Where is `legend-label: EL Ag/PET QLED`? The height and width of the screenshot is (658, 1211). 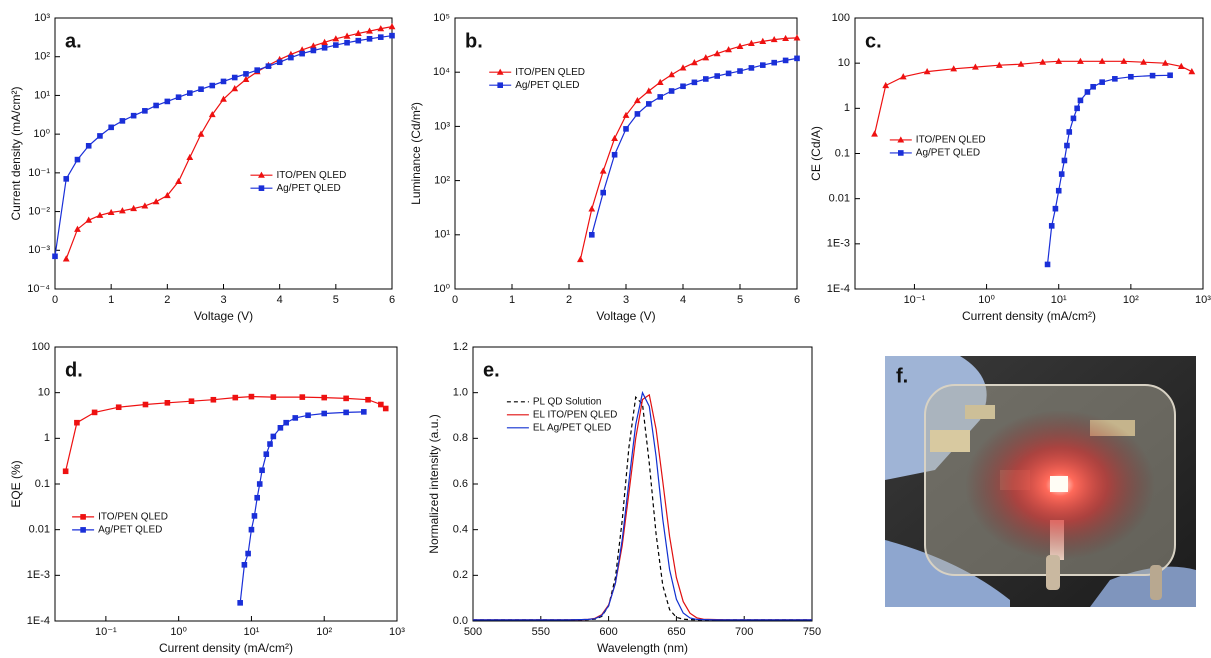
legend-label: EL Ag/PET QLED is located at coordinates (572, 427).